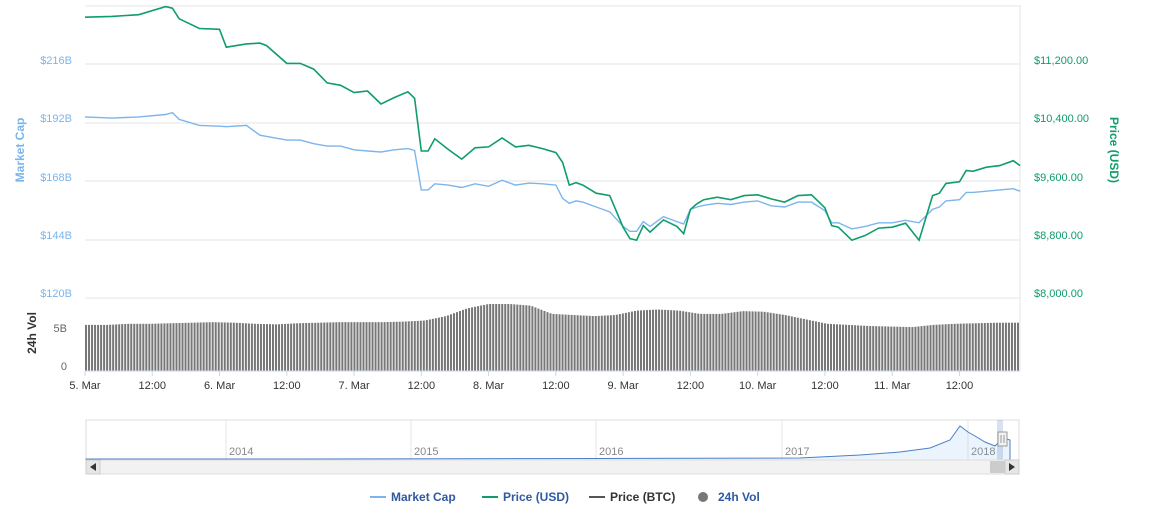  What do you see at coordinates (354, 386) in the screenshot?
I see `x-tick-label: 7. Mar` at bounding box center [354, 386].